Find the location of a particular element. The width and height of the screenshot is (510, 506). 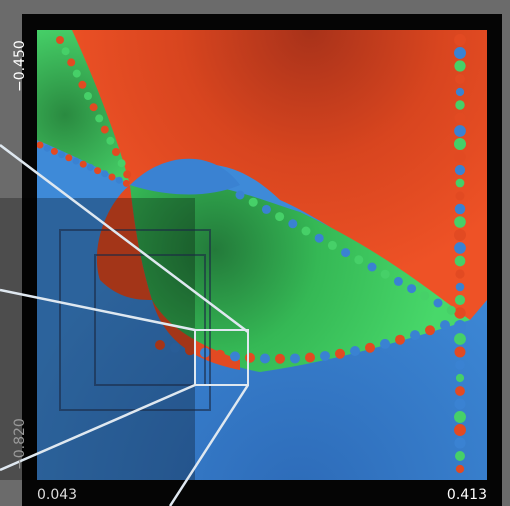

x-min-label: 0.043 is located at coordinates (57, 495).